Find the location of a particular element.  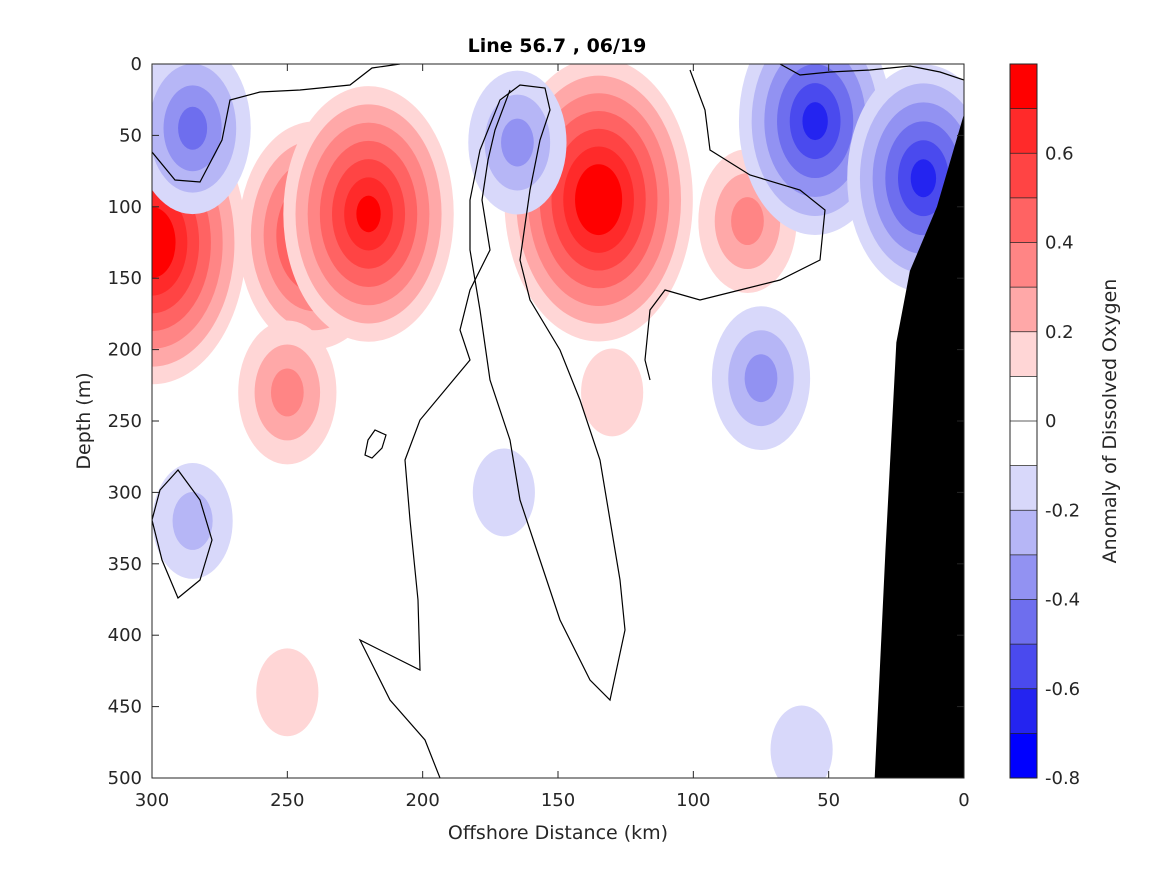

y-tick-label: 200 is located at coordinates (125, 350).